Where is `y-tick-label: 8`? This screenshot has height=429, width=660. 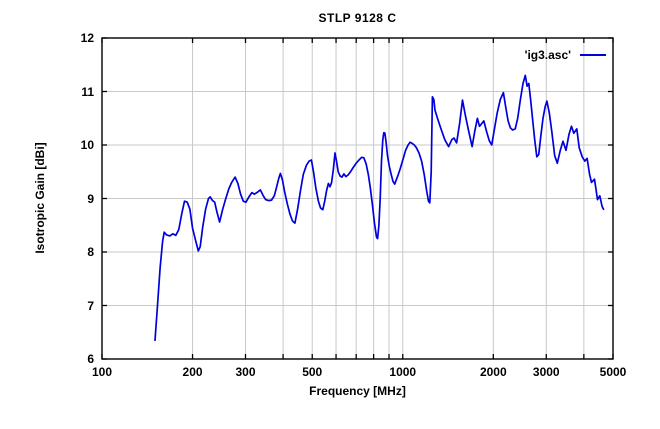 y-tick-label: 8 is located at coordinates (90, 252).